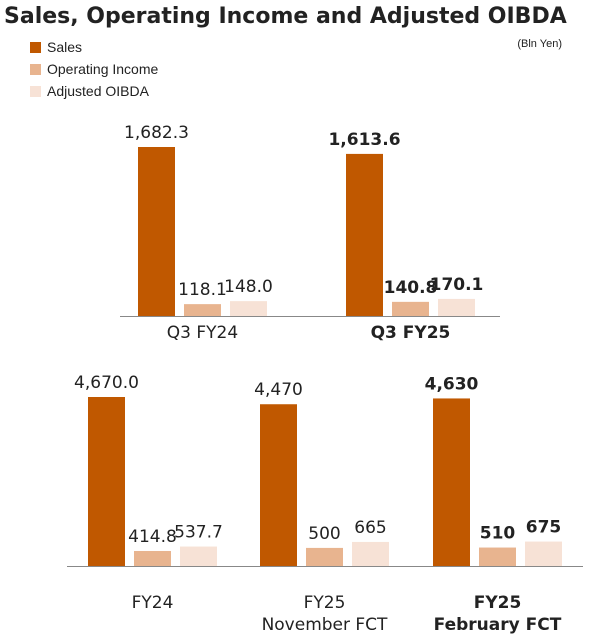 This screenshot has height=635, width=589. Describe the element at coordinates (35, 47) in the screenshot. I see `legend-swatch-sales` at that location.